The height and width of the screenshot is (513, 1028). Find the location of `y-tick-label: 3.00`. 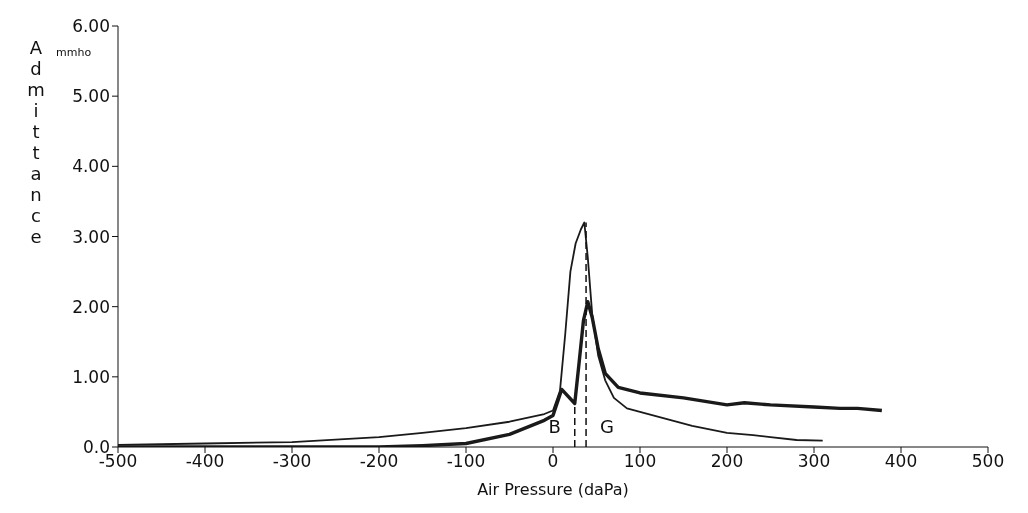

y-tick-label: 3.00 is located at coordinates (91, 236).